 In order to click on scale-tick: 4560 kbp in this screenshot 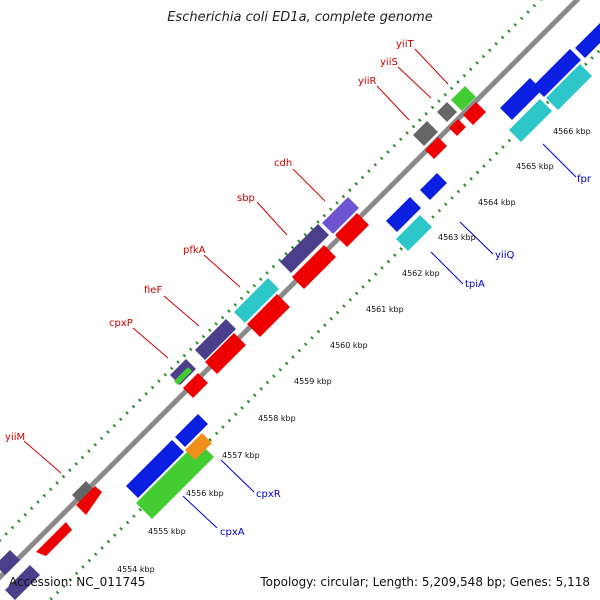, I will do `click(349, 345)`.